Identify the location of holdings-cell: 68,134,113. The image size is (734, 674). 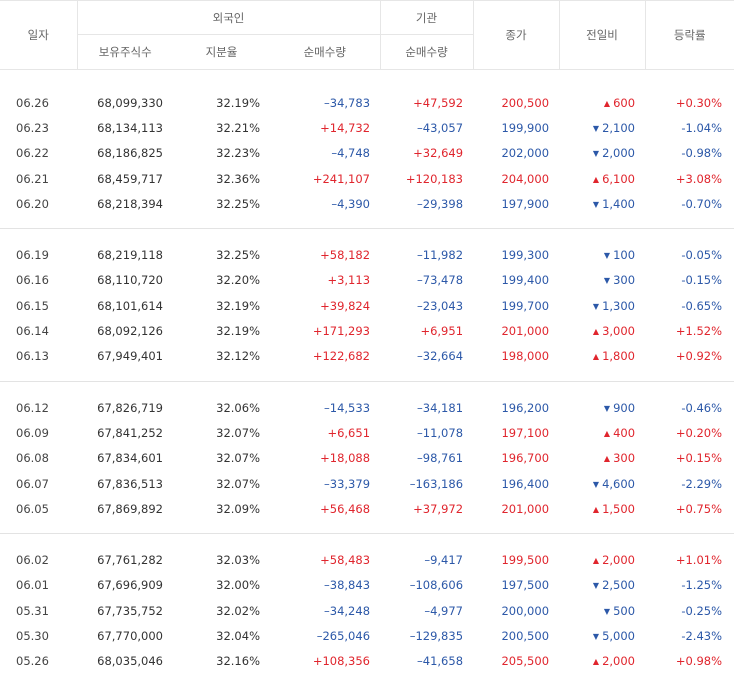
(130, 127).